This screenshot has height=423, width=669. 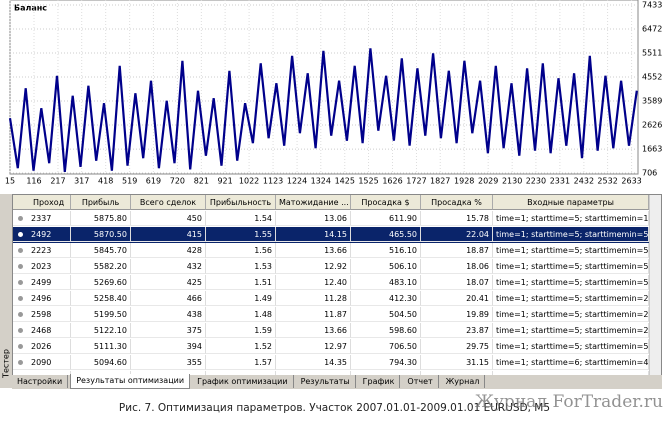 What do you see at coordinates (386, 298) in the screenshot?
I see `table-cell: 412.30` at bounding box center [386, 298].